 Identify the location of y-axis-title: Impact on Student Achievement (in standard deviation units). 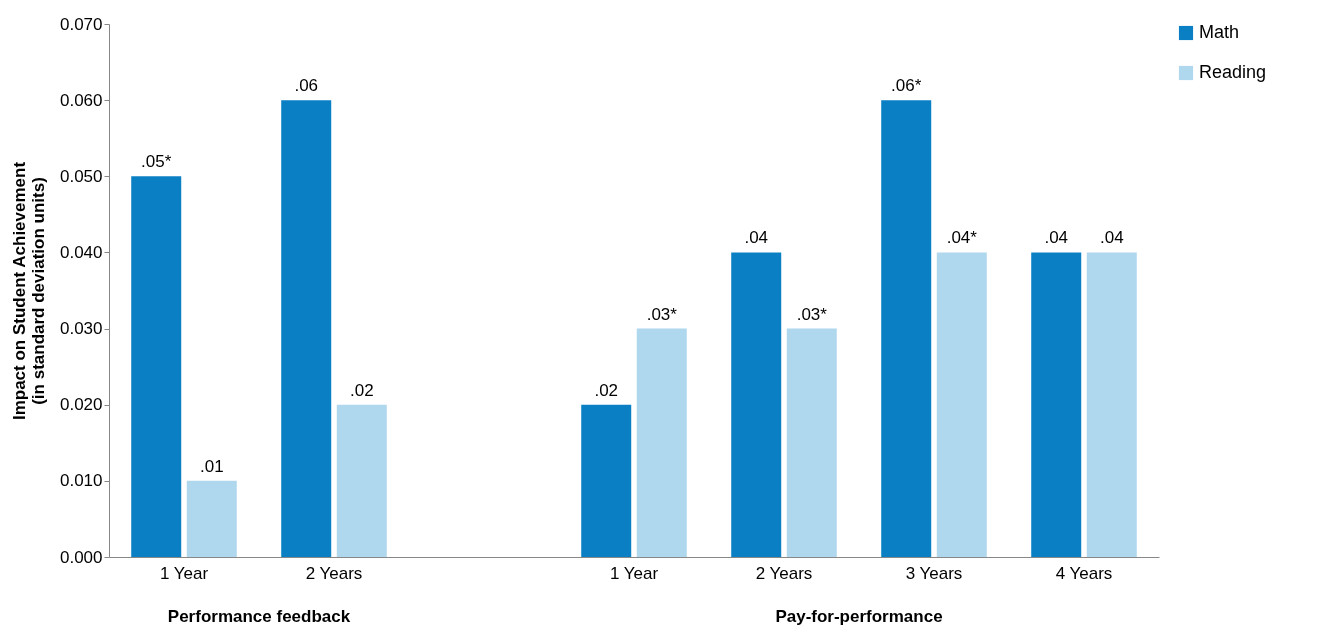
(28, 291).